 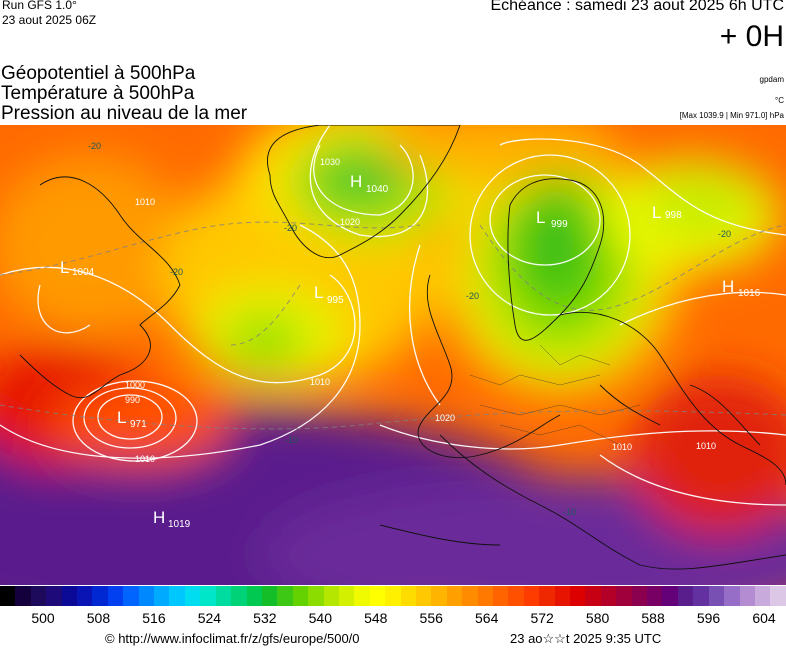 What do you see at coordinates (43, 618) in the screenshot?
I see `color-scale-tick-label: 500` at bounding box center [43, 618].